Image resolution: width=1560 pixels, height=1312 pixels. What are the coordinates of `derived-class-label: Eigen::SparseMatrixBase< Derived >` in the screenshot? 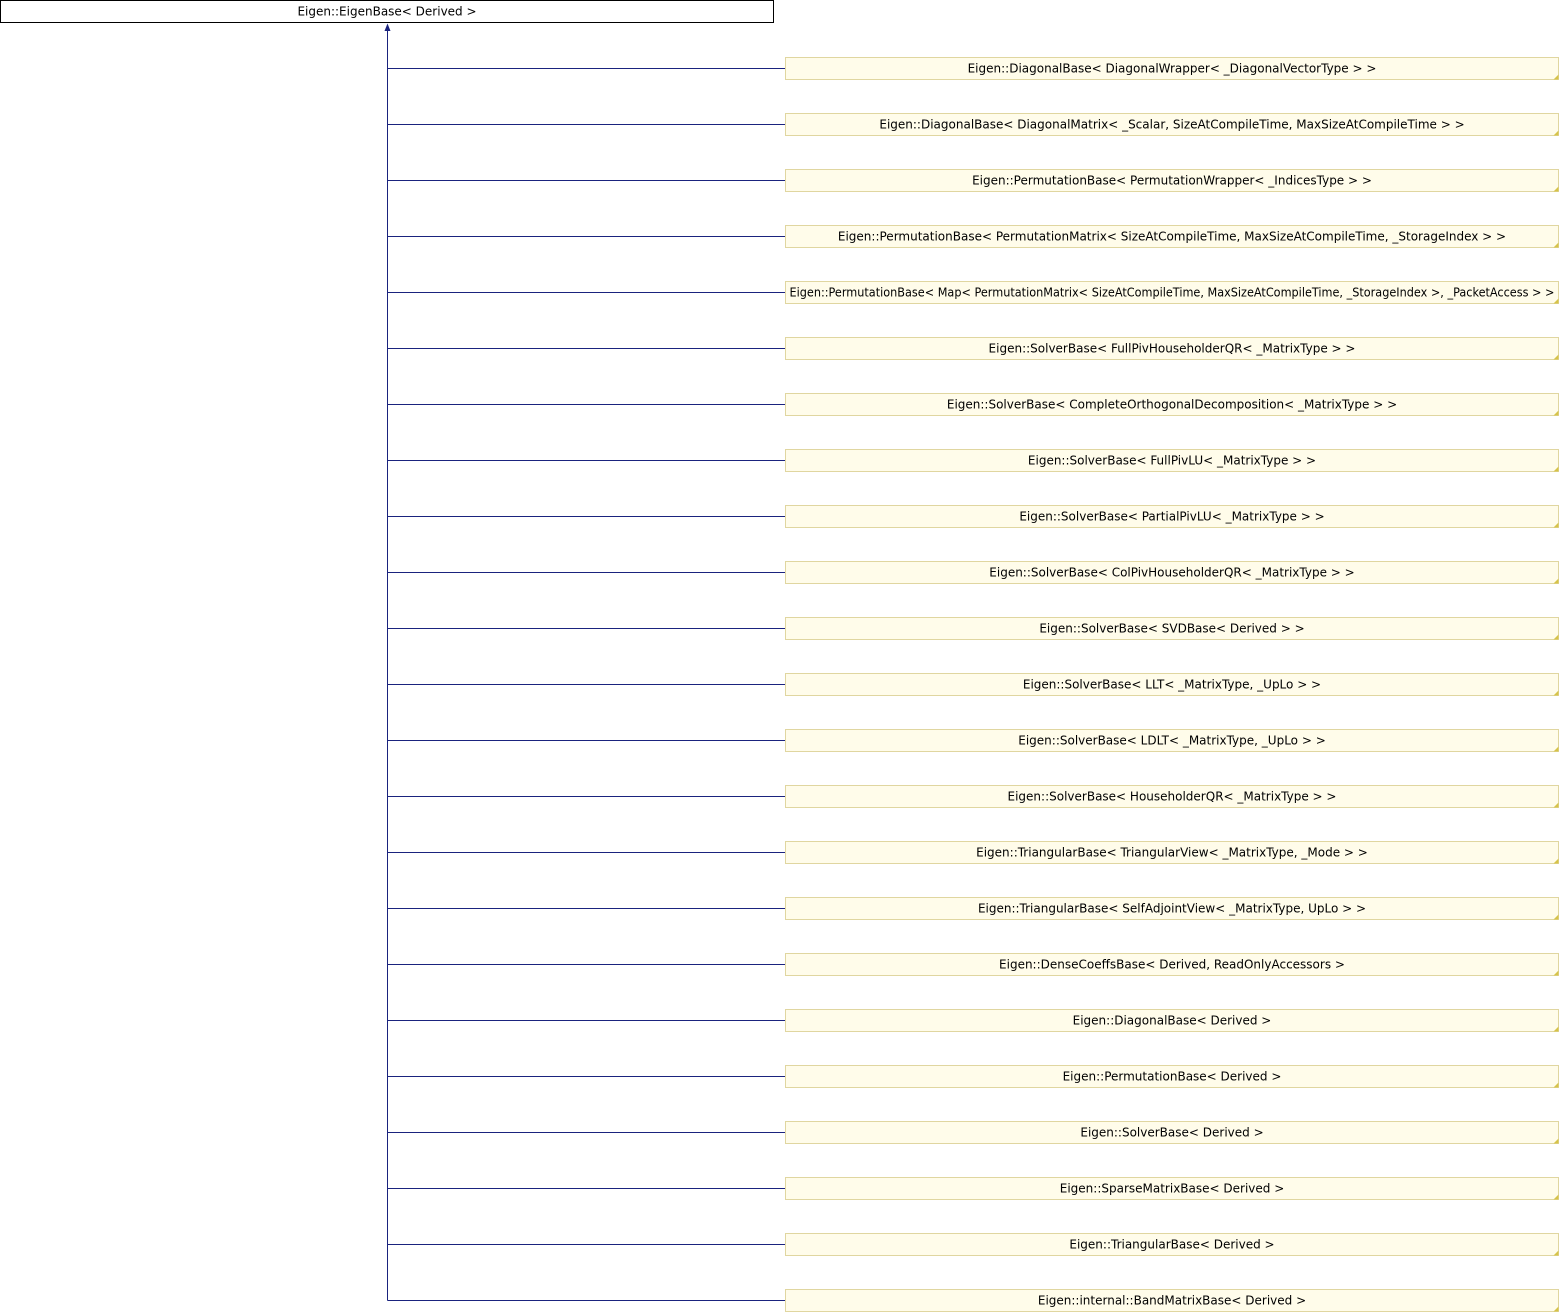 It's located at (1172, 1189).